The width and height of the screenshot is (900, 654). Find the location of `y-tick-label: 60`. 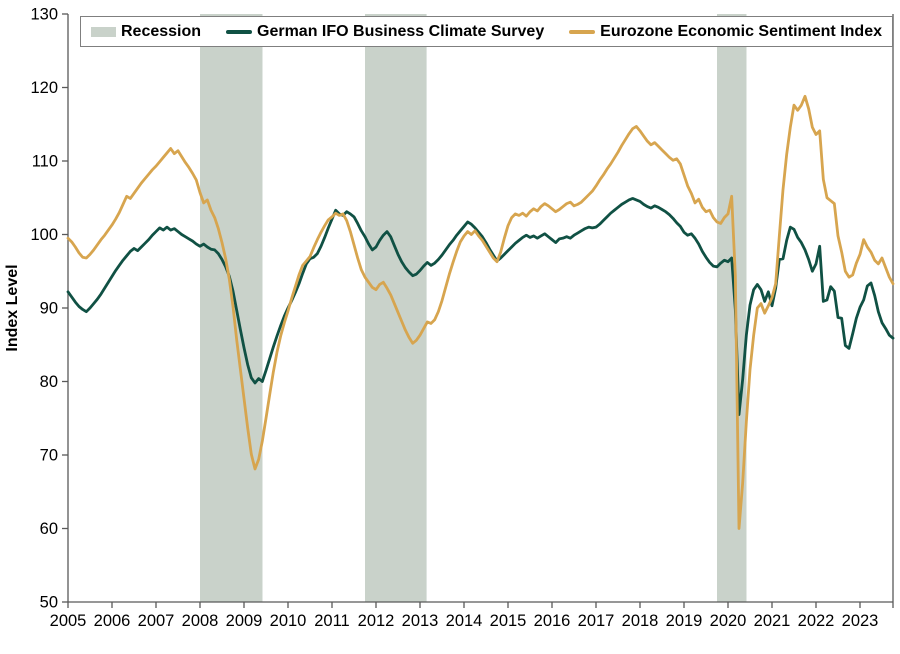

y-tick-label: 60 is located at coordinates (49, 529).